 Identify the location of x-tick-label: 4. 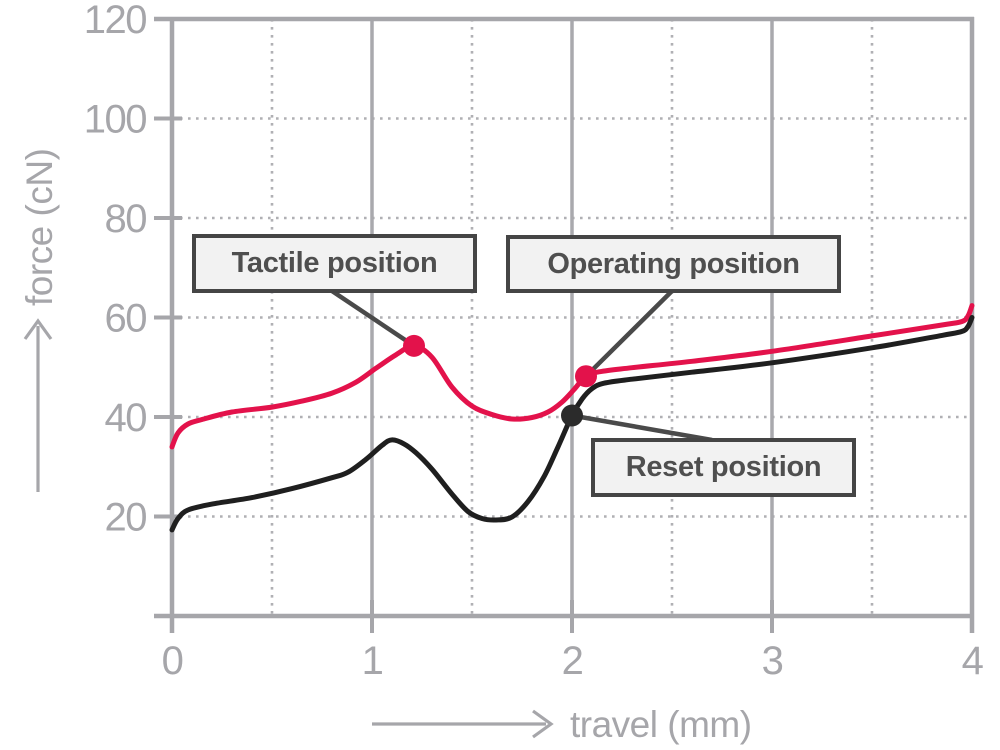
(973, 661).